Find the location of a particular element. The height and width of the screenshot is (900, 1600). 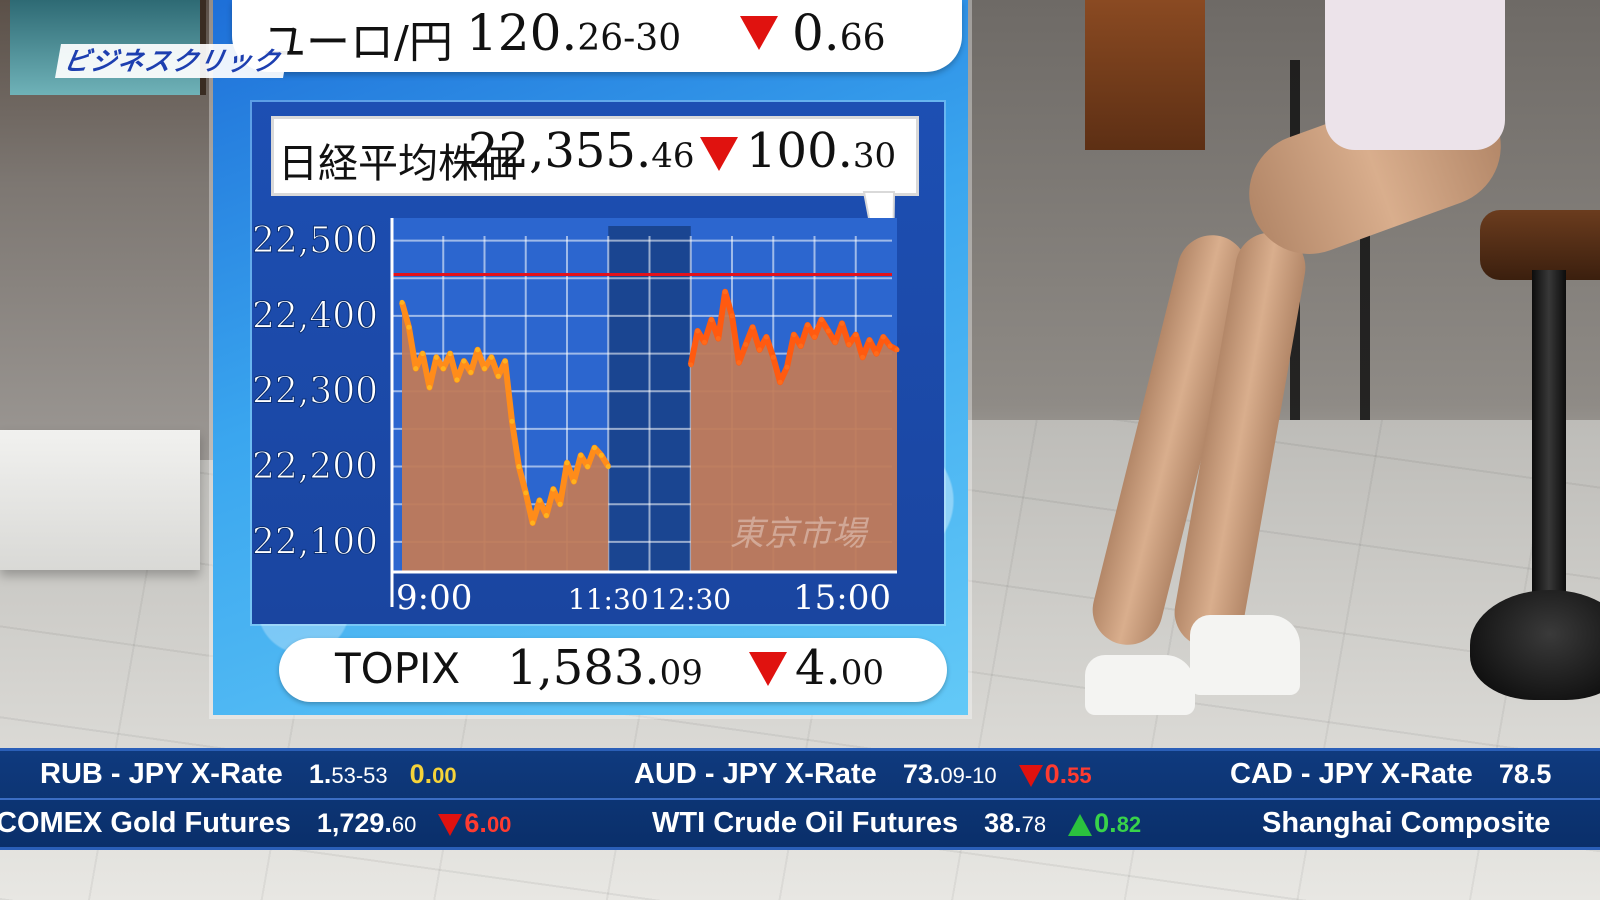

topix-value: 1,583.09 is located at coordinates (605, 668).